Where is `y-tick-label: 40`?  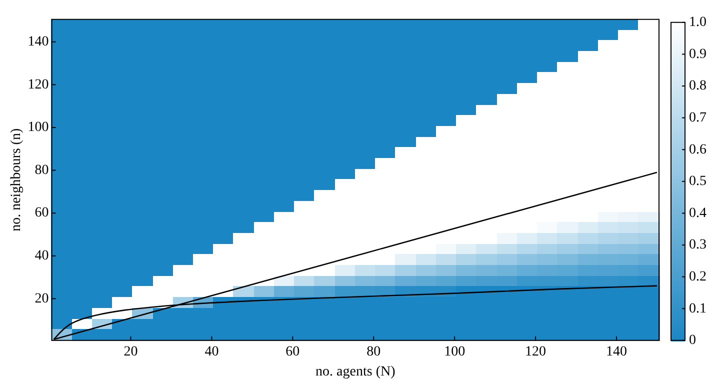 y-tick-label: 40 is located at coordinates (41, 256).